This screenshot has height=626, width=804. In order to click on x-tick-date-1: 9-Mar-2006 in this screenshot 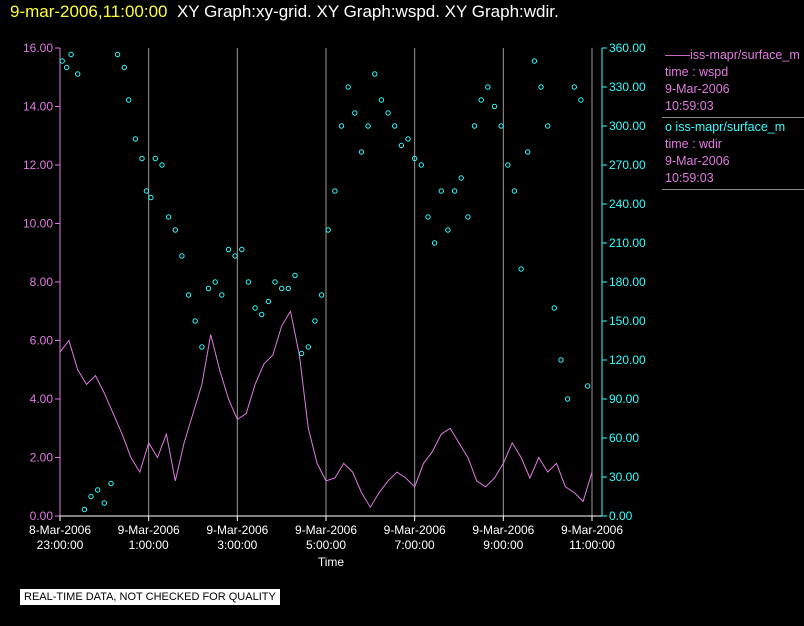, I will do `click(149, 530)`.